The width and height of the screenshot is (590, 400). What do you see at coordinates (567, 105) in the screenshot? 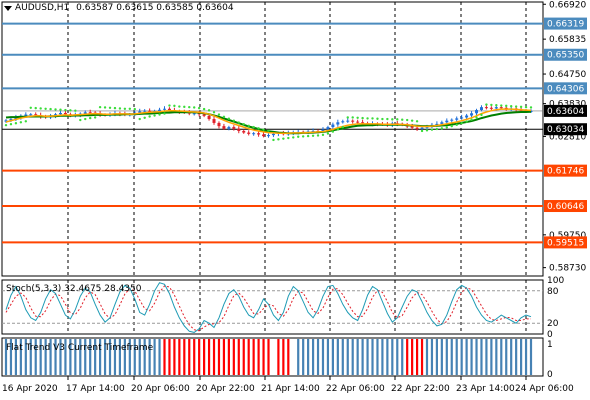
I see `price-tick-label: 0.63830` at bounding box center [567, 105].